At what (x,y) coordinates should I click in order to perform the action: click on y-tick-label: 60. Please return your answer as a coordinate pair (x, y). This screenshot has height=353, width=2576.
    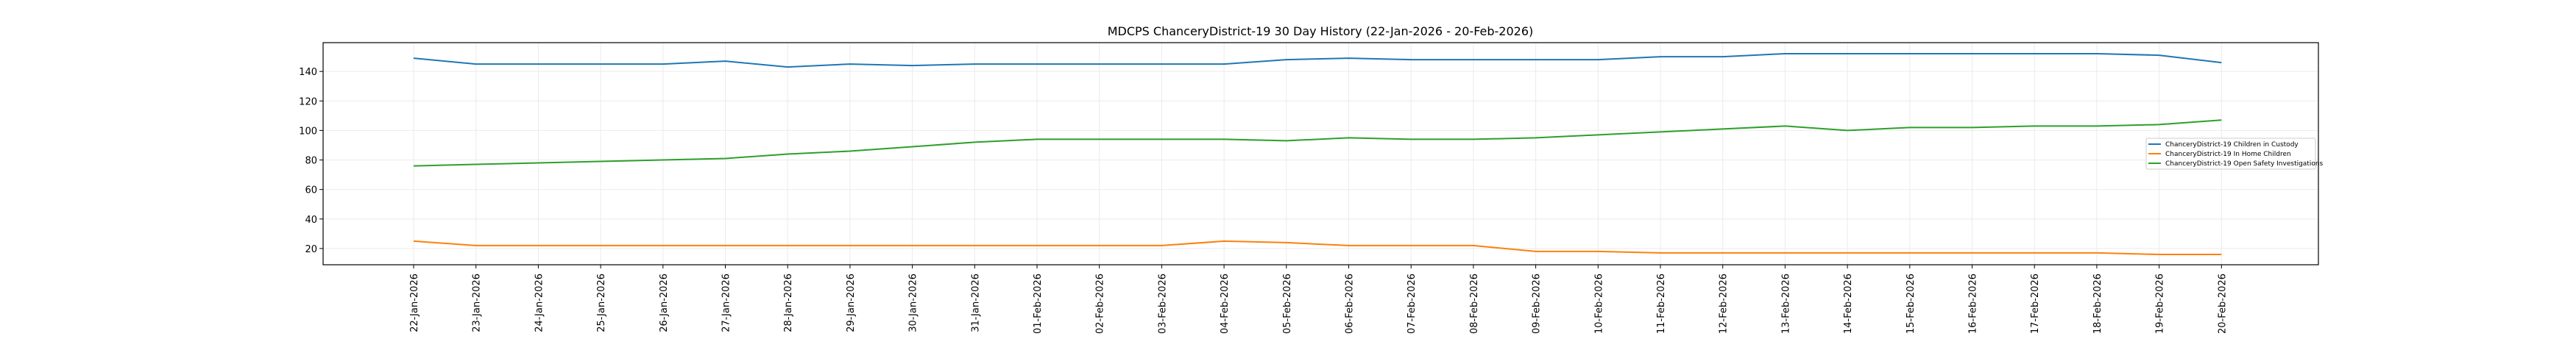
    Looking at the image, I should click on (311, 191).